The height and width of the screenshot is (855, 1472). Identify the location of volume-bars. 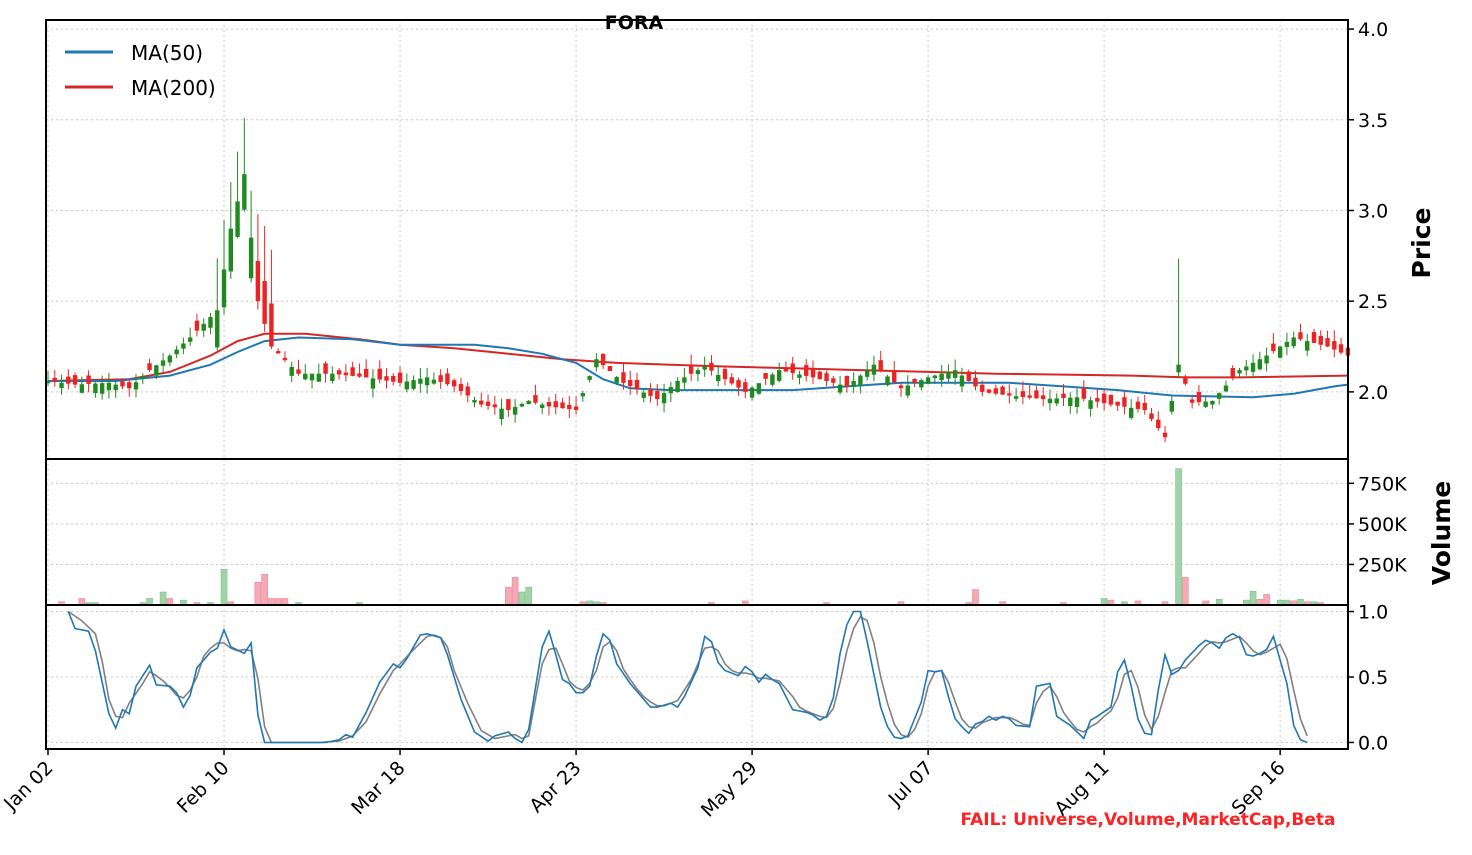
(691, 537).